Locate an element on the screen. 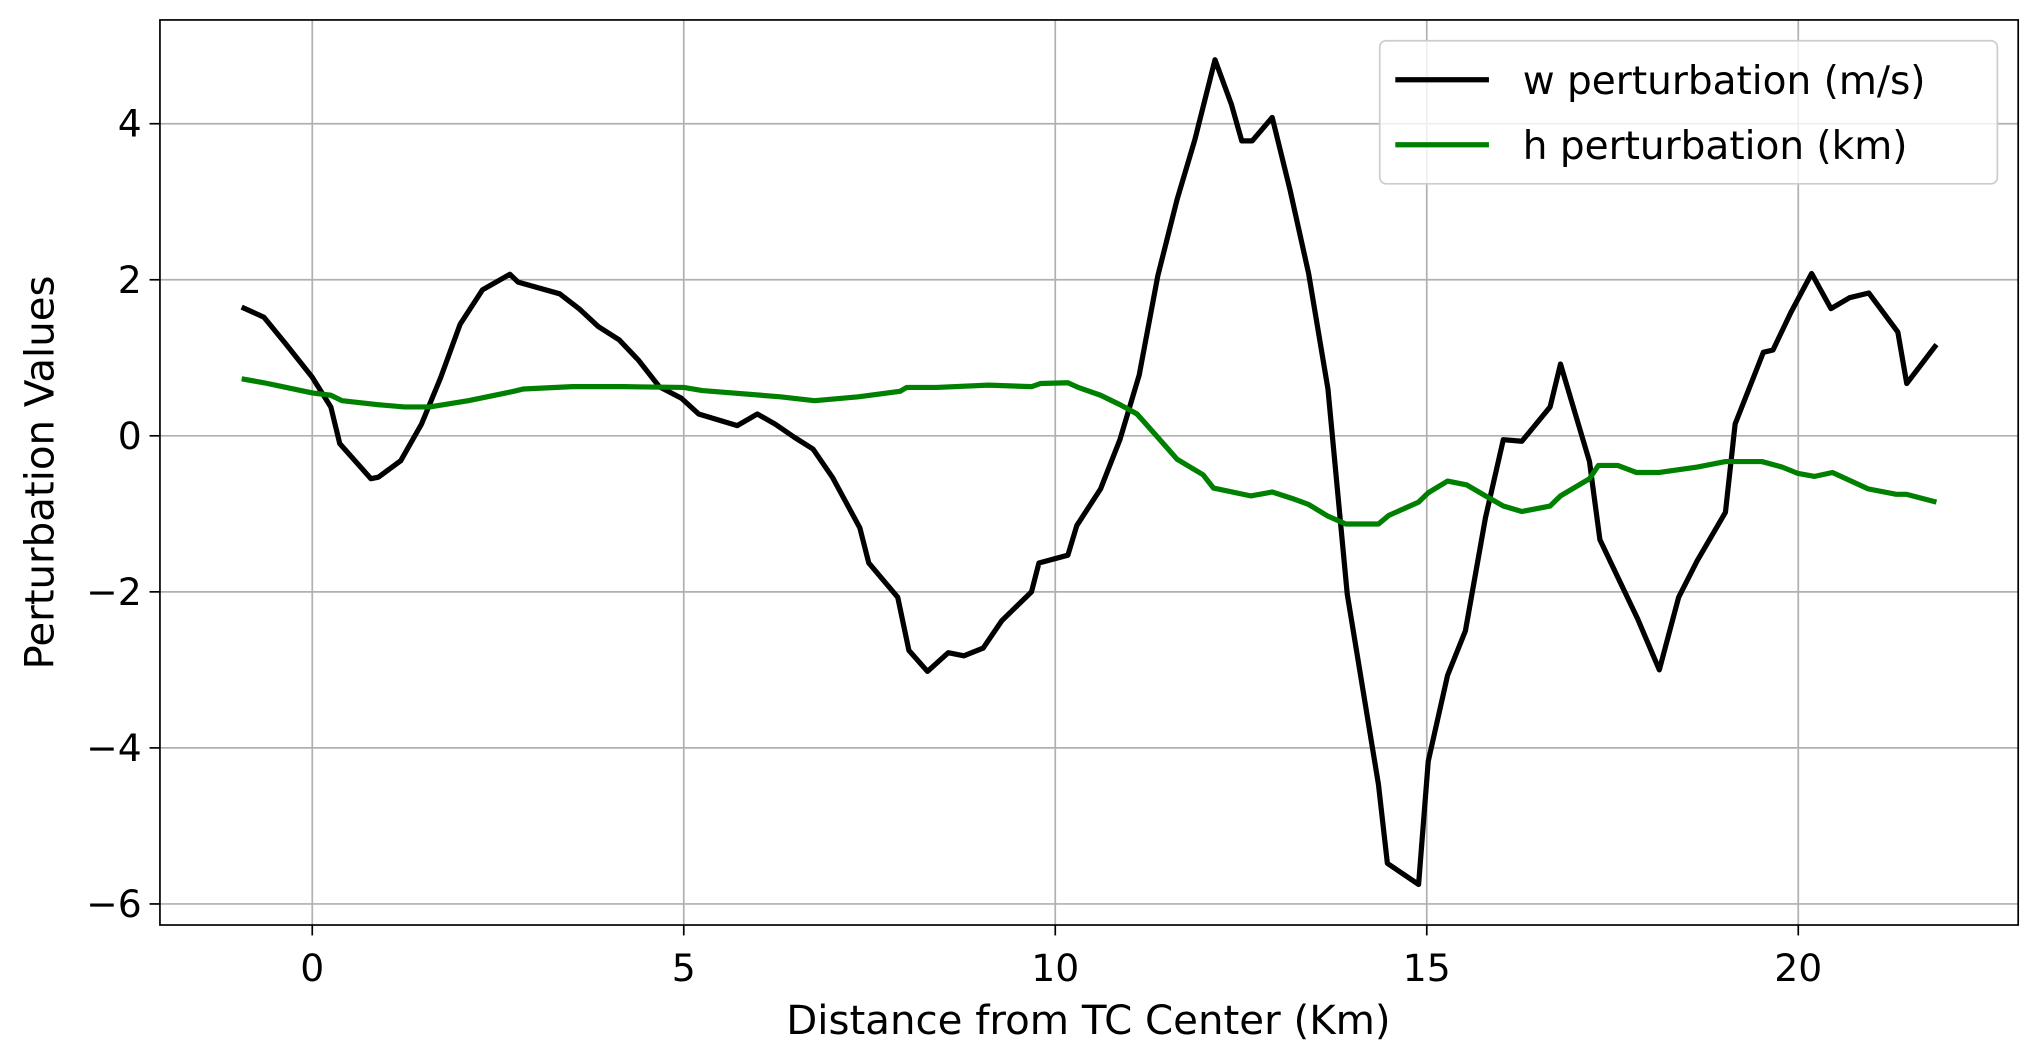 Image resolution: width=2039 pixels, height=1062 pixels. line-series is located at coordinates (1089, 451).